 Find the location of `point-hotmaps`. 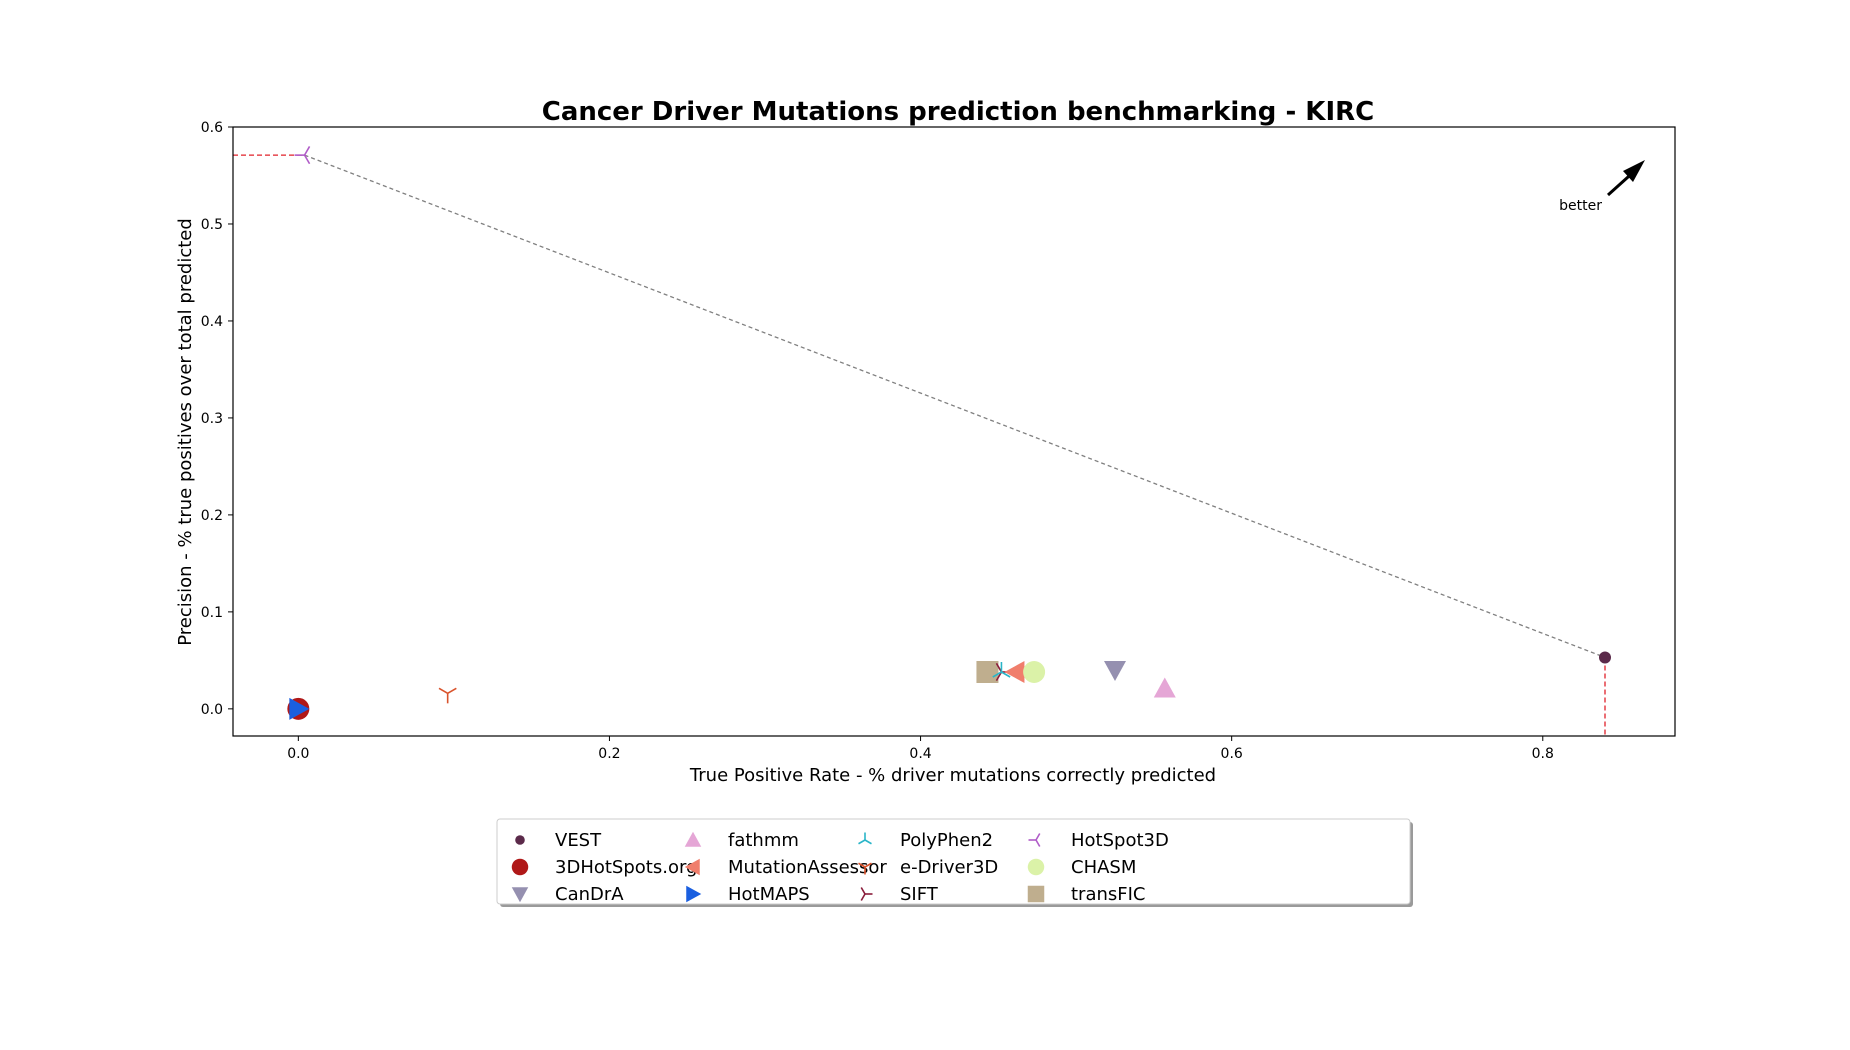

point-hotmaps is located at coordinates (299, 708).